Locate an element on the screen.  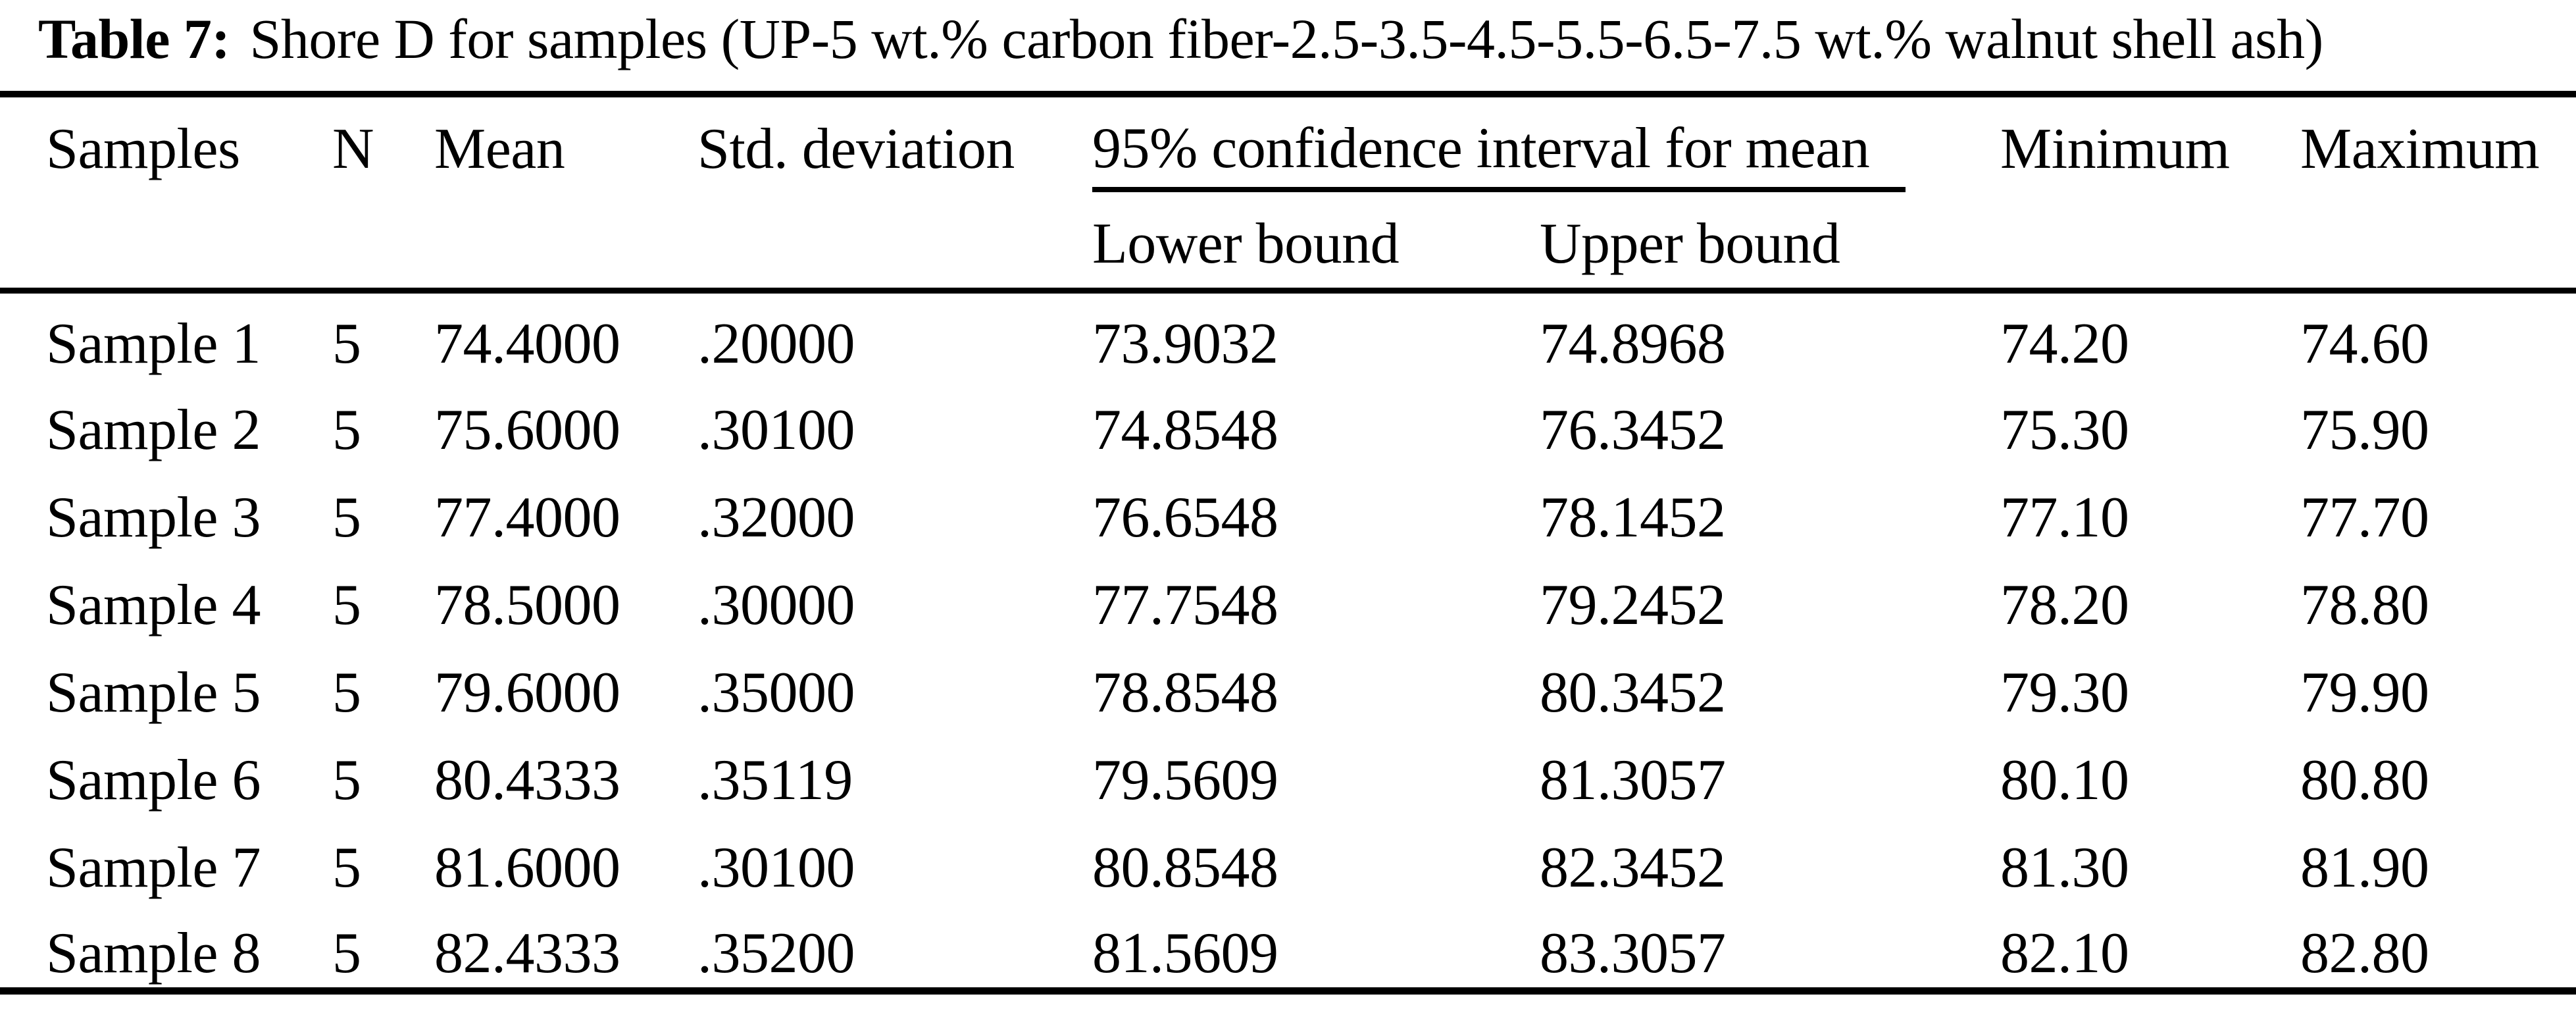
cell-lower-bound: 79.5609 is located at coordinates (1185, 780).